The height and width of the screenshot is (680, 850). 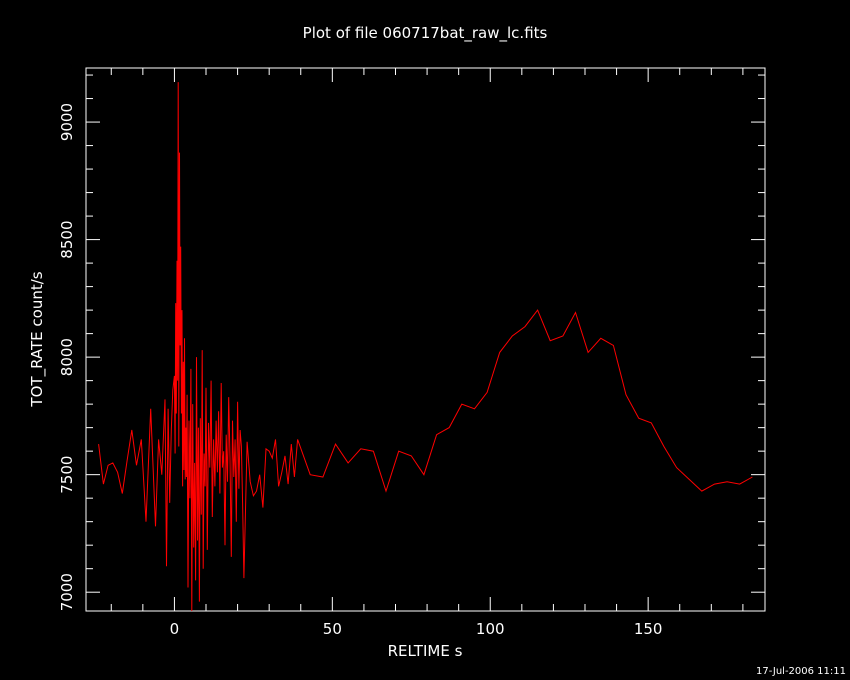 I want to click on y-tick-label: 8000, so click(x=67, y=357).